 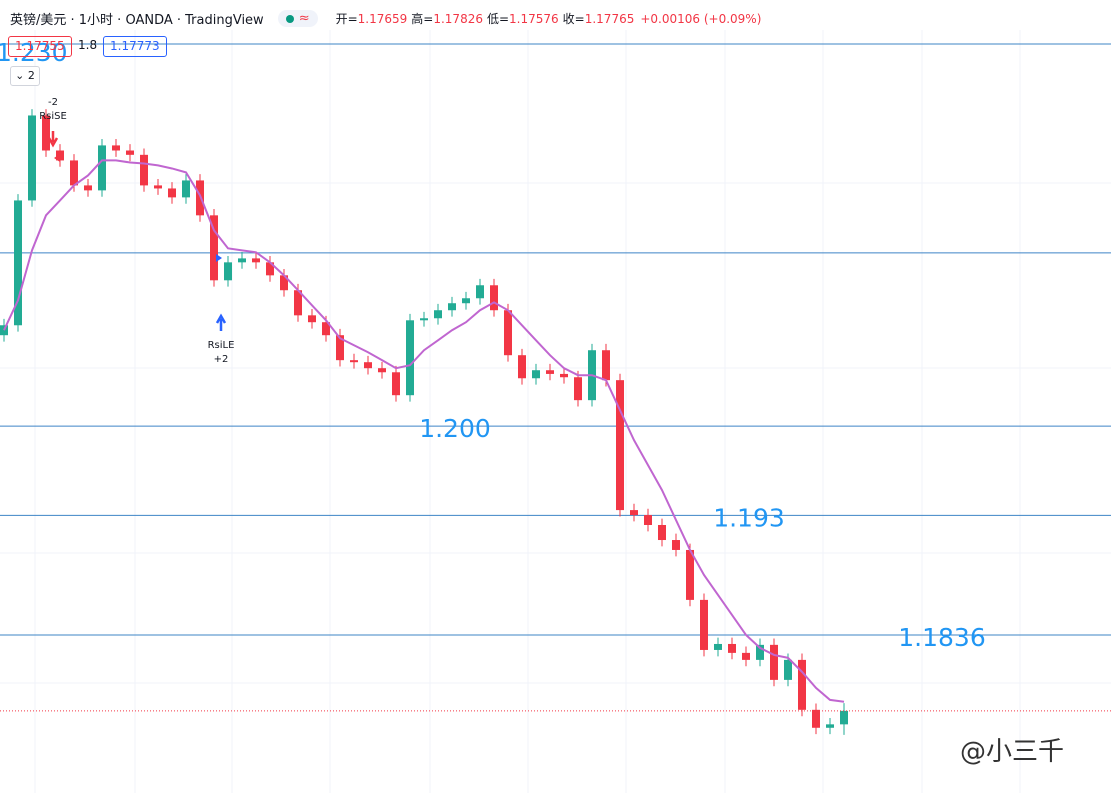 I want to click on ohlc-label: 低=, so click(x=498, y=19).